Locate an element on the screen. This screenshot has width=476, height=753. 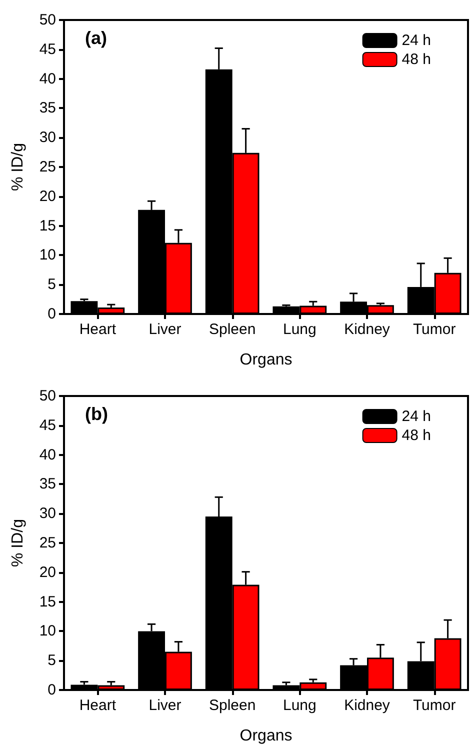
chart-title: (a) is located at coordinates (96, 38).